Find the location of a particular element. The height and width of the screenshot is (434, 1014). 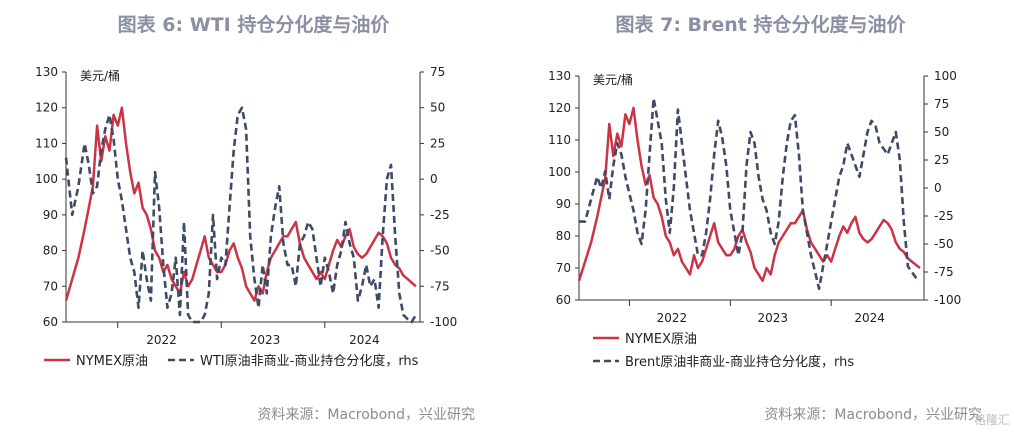

y-axis-right-labels: 75 50 25 0 -25 -50 -75 -100 is located at coordinates (443, 197).